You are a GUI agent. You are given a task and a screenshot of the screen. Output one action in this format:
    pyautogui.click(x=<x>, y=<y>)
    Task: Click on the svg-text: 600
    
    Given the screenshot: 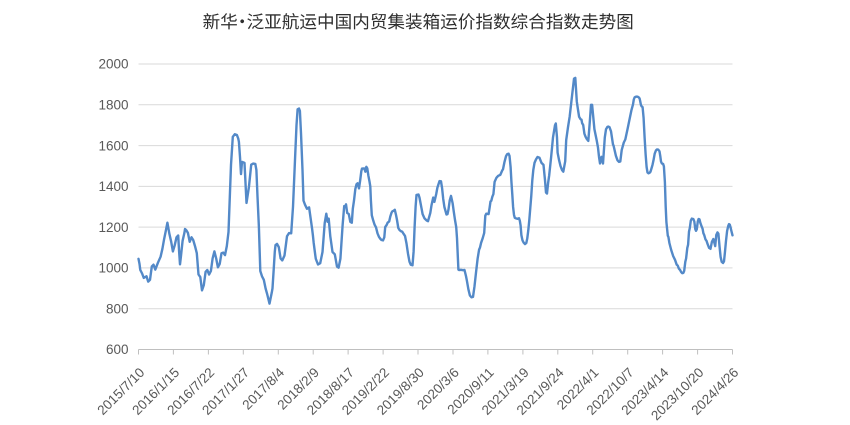 What is the action you would take?
    pyautogui.click(x=117, y=349)
    